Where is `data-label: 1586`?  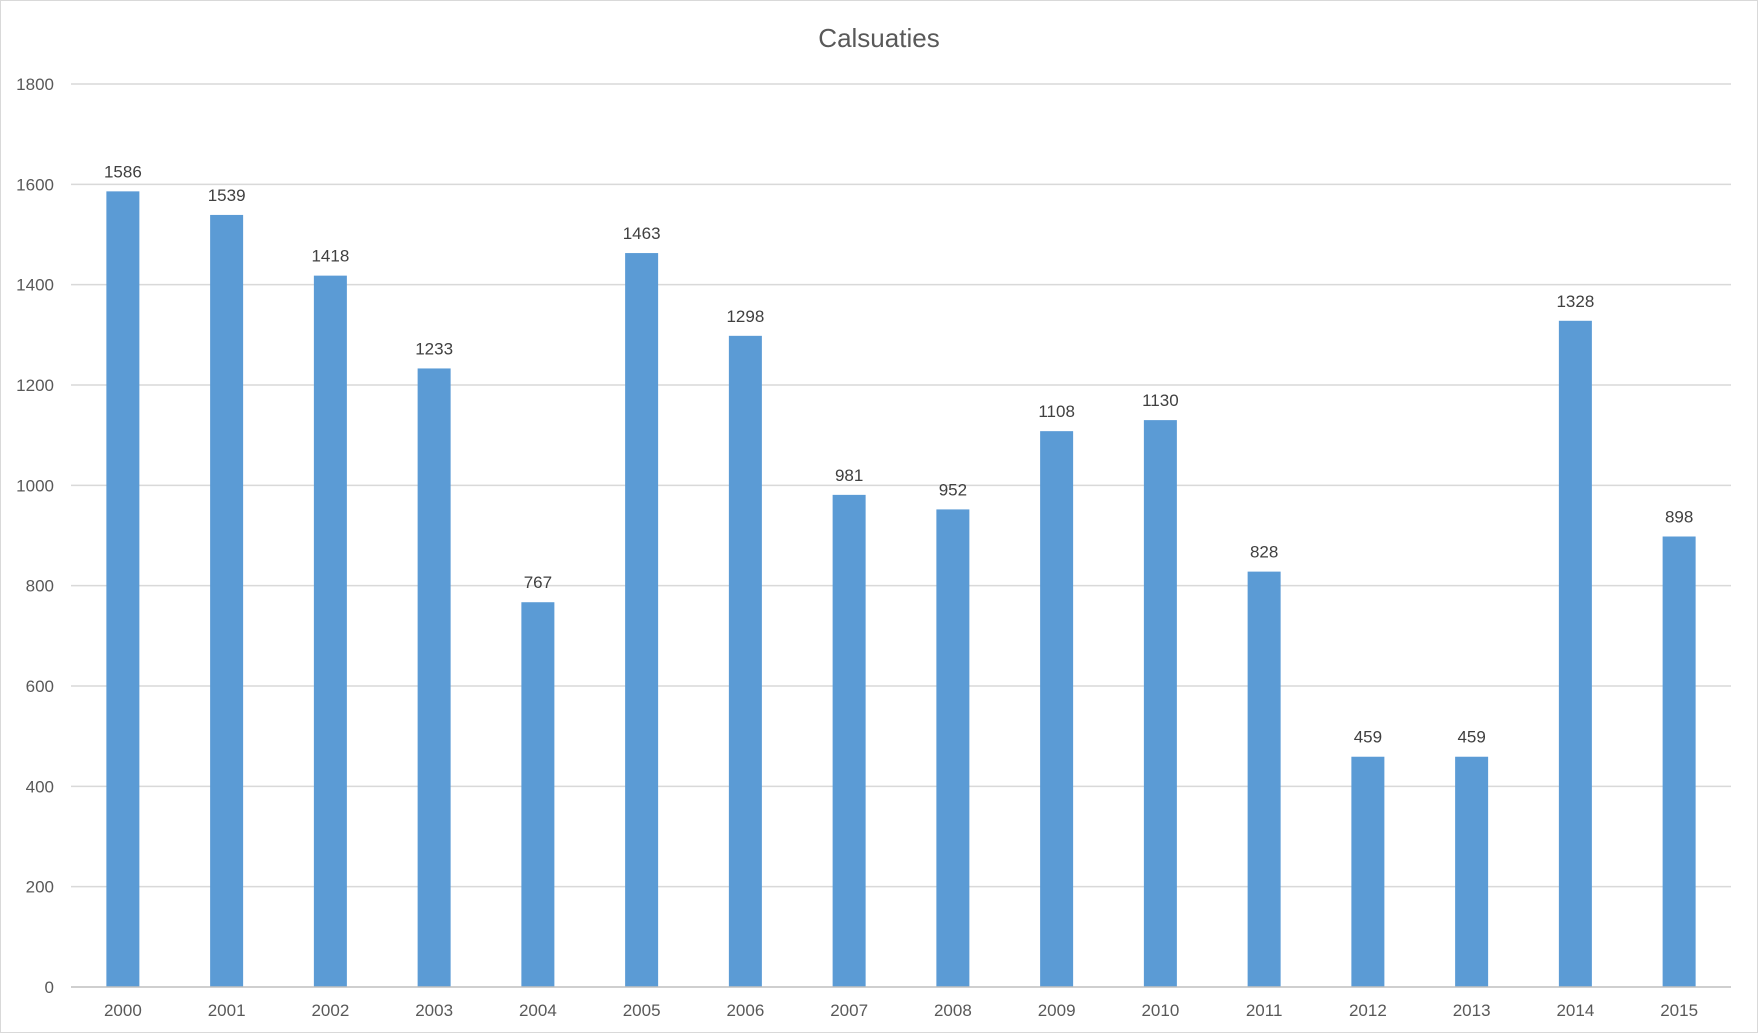 data-label: 1586 is located at coordinates (123, 171).